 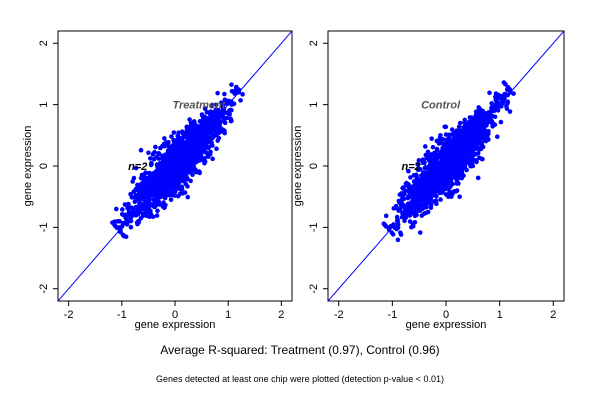 I want to click on panel-title-label: Treatment, so click(x=199, y=106).